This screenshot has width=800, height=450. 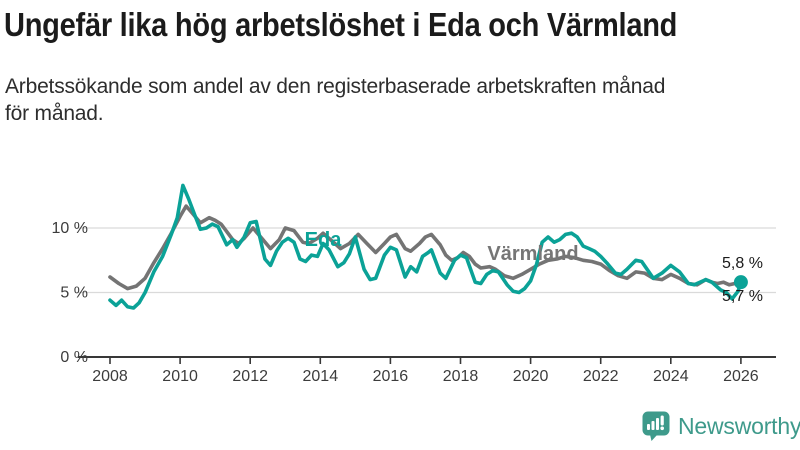 What do you see at coordinates (180, 376) in the screenshot?
I see `x-tick-label: 2010` at bounding box center [180, 376].